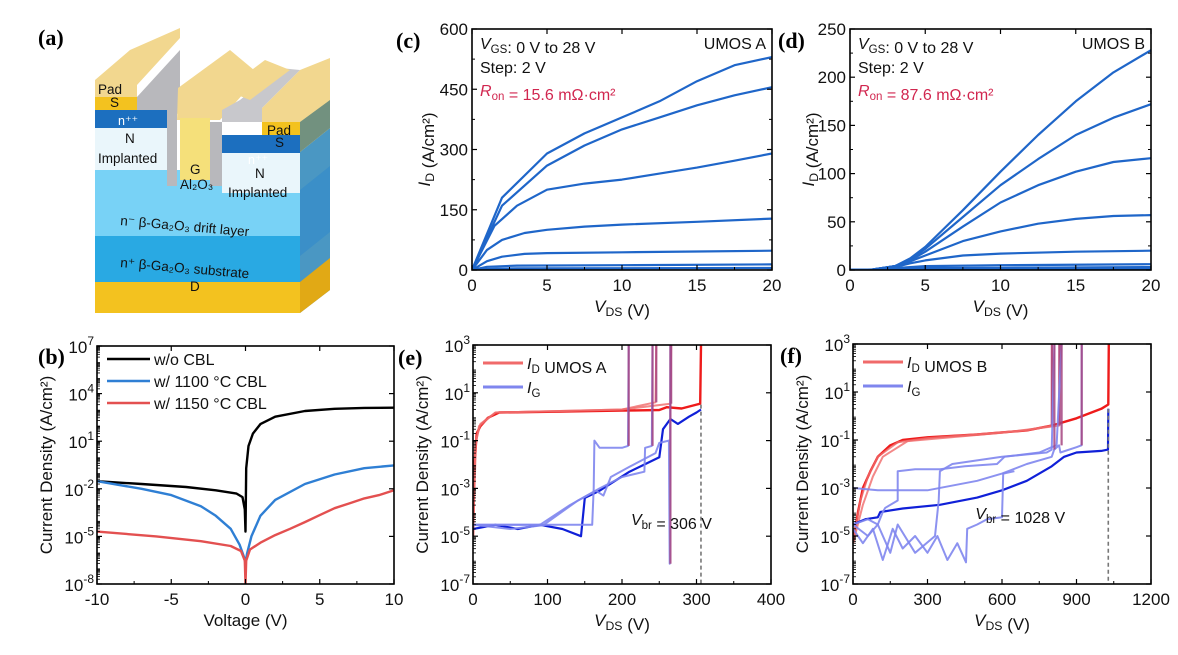 The width and height of the screenshot is (1178, 655). What do you see at coordinates (832, 77) in the screenshot?
I see `y-tick-label: 200` at bounding box center [832, 77].